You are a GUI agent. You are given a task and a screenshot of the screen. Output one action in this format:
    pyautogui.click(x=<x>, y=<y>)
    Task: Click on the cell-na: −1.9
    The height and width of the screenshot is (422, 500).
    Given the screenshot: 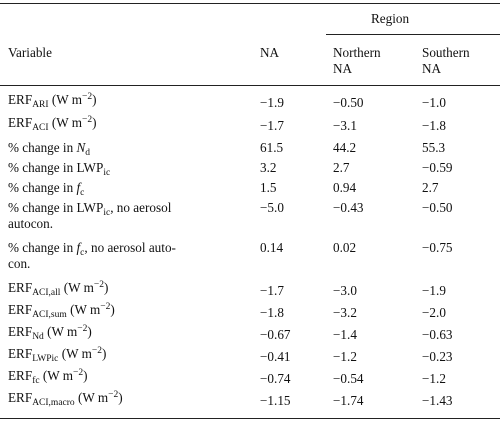 What is the action you would take?
    pyautogui.click(x=272, y=102)
    